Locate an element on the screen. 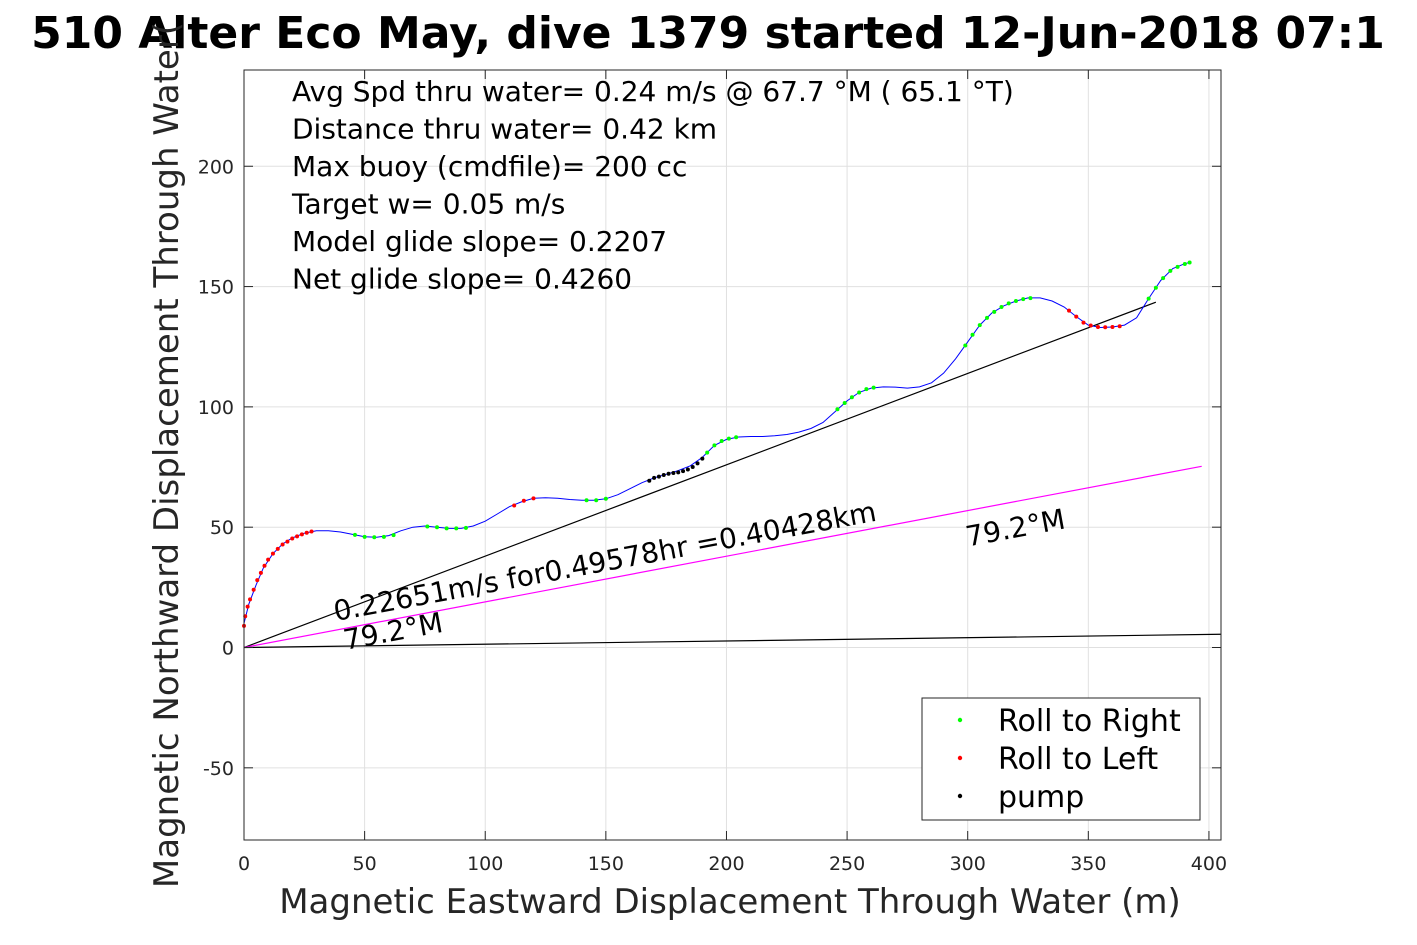 The height and width of the screenshot is (945, 1417). x-tick-label: 250 is located at coordinates (847, 864).